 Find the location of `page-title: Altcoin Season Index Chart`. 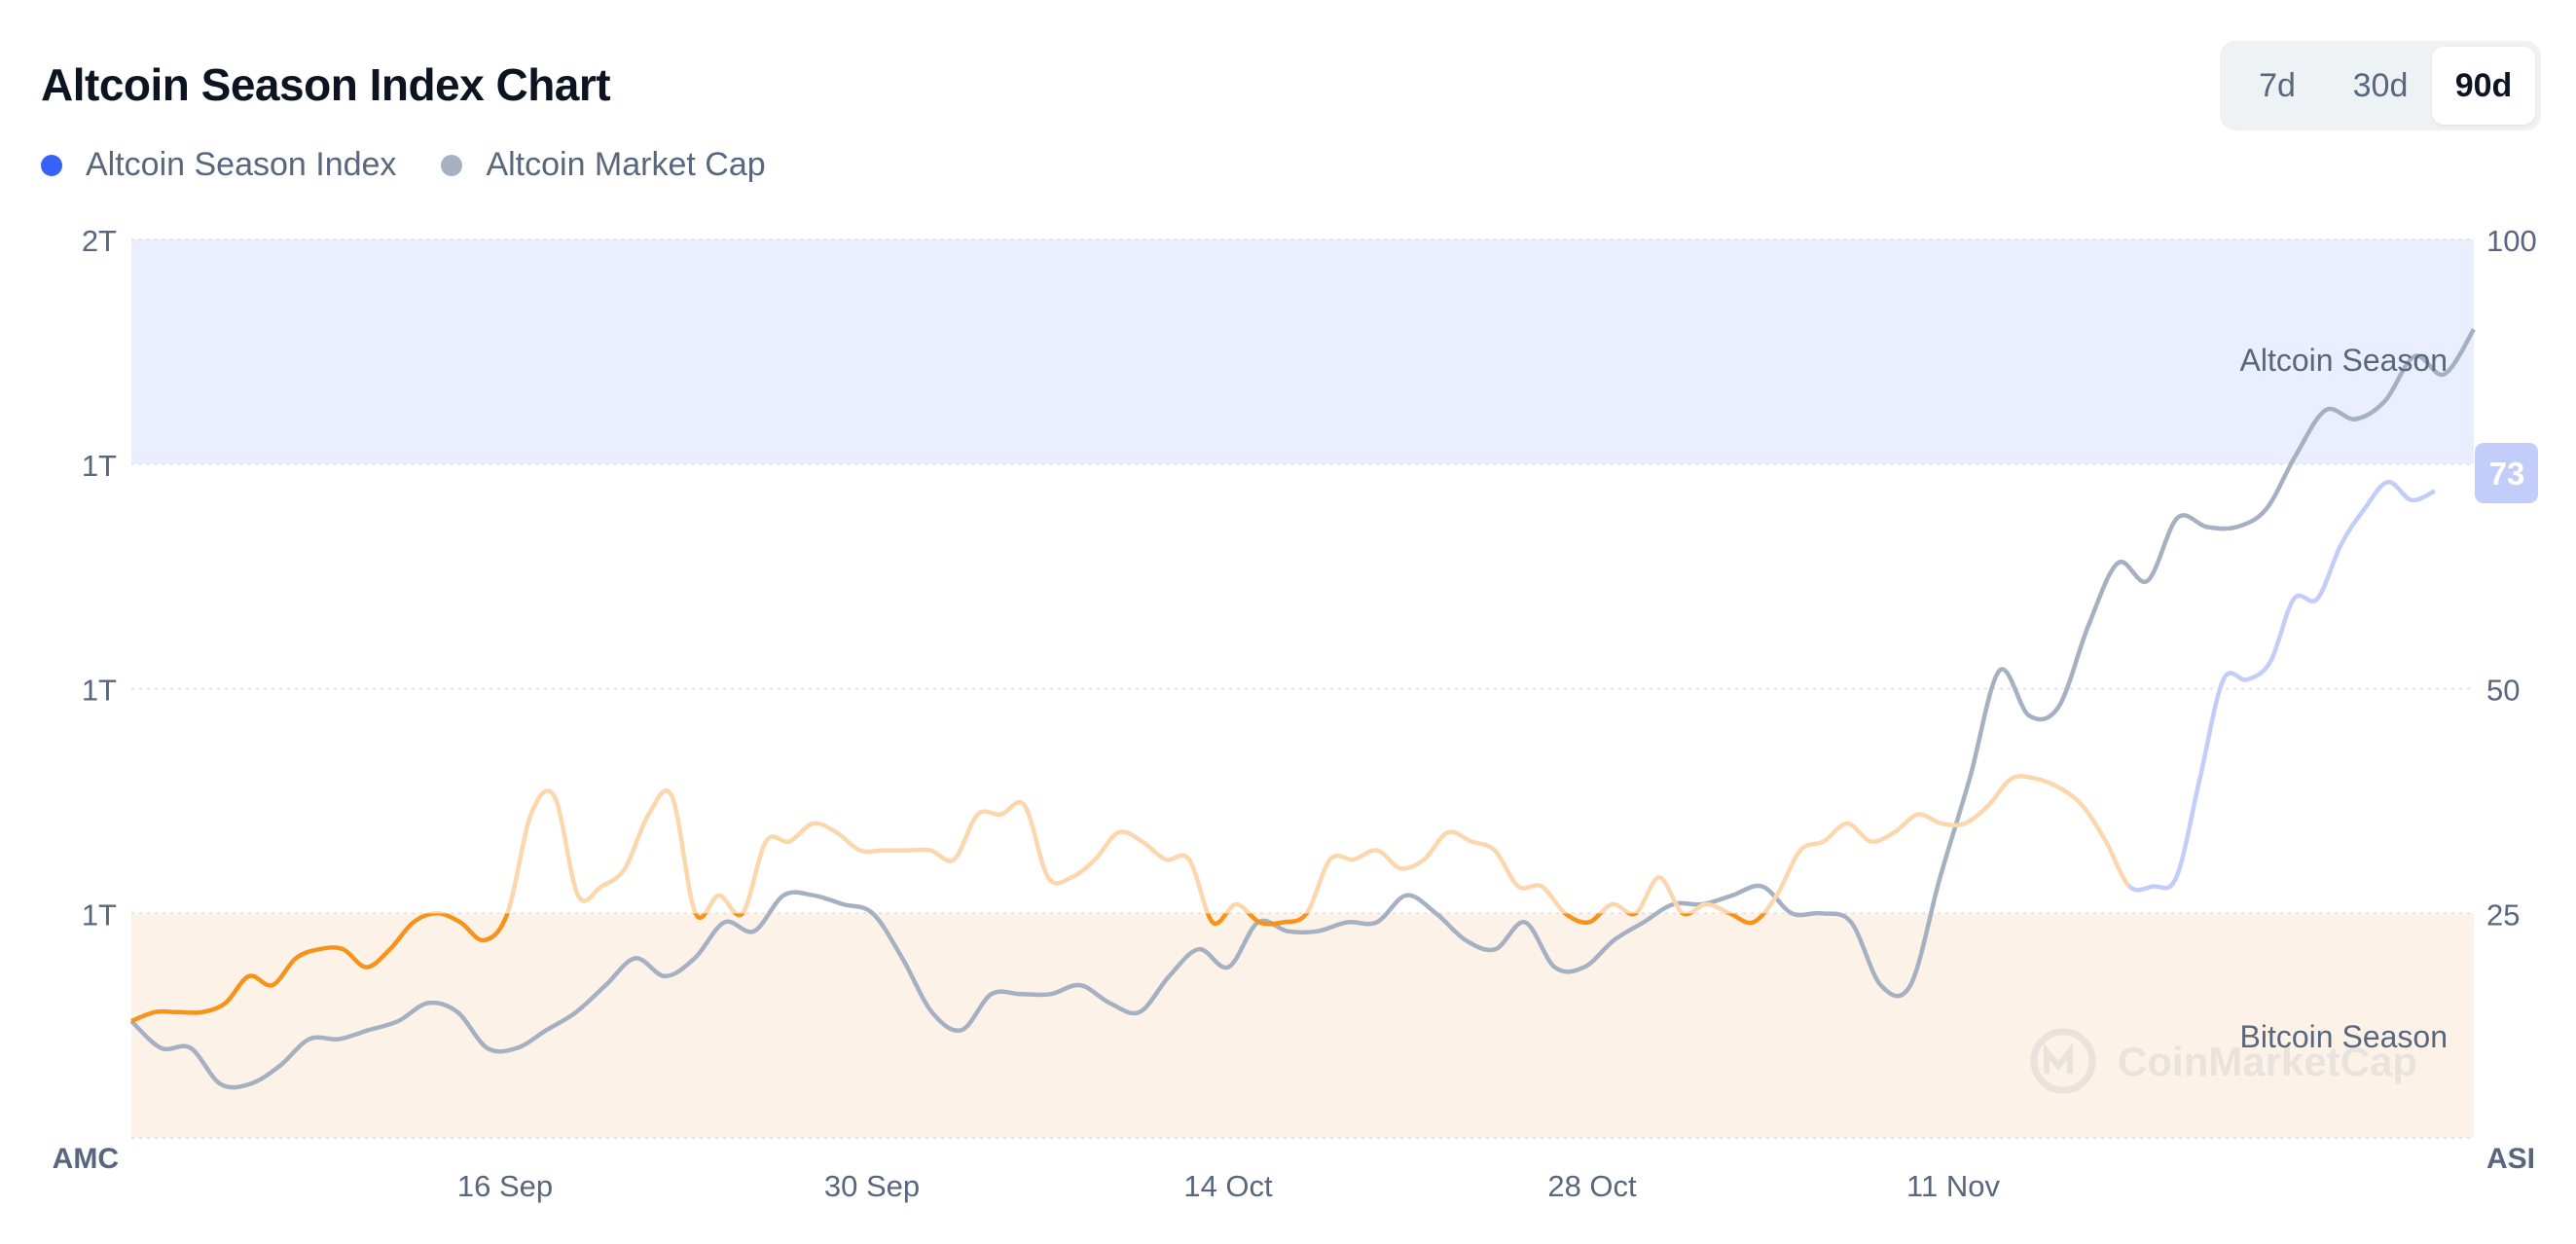

page-title: Altcoin Season Index Chart is located at coordinates (326, 84).